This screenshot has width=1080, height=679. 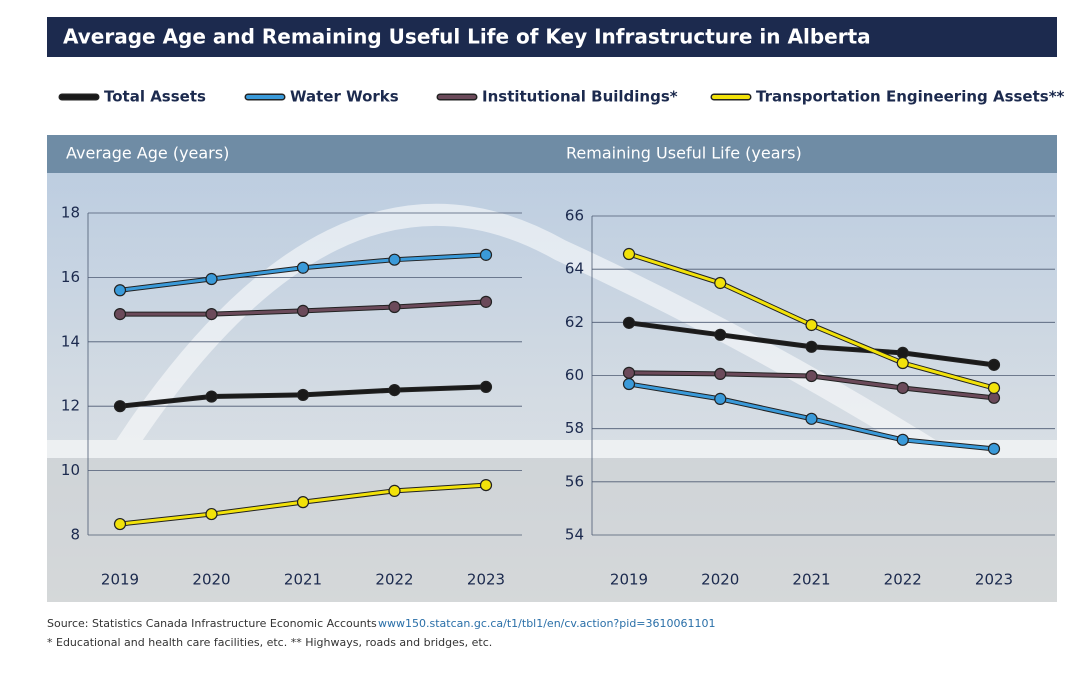 What do you see at coordinates (344, 97) in the screenshot?
I see `legend-label: Water Works` at bounding box center [344, 97].